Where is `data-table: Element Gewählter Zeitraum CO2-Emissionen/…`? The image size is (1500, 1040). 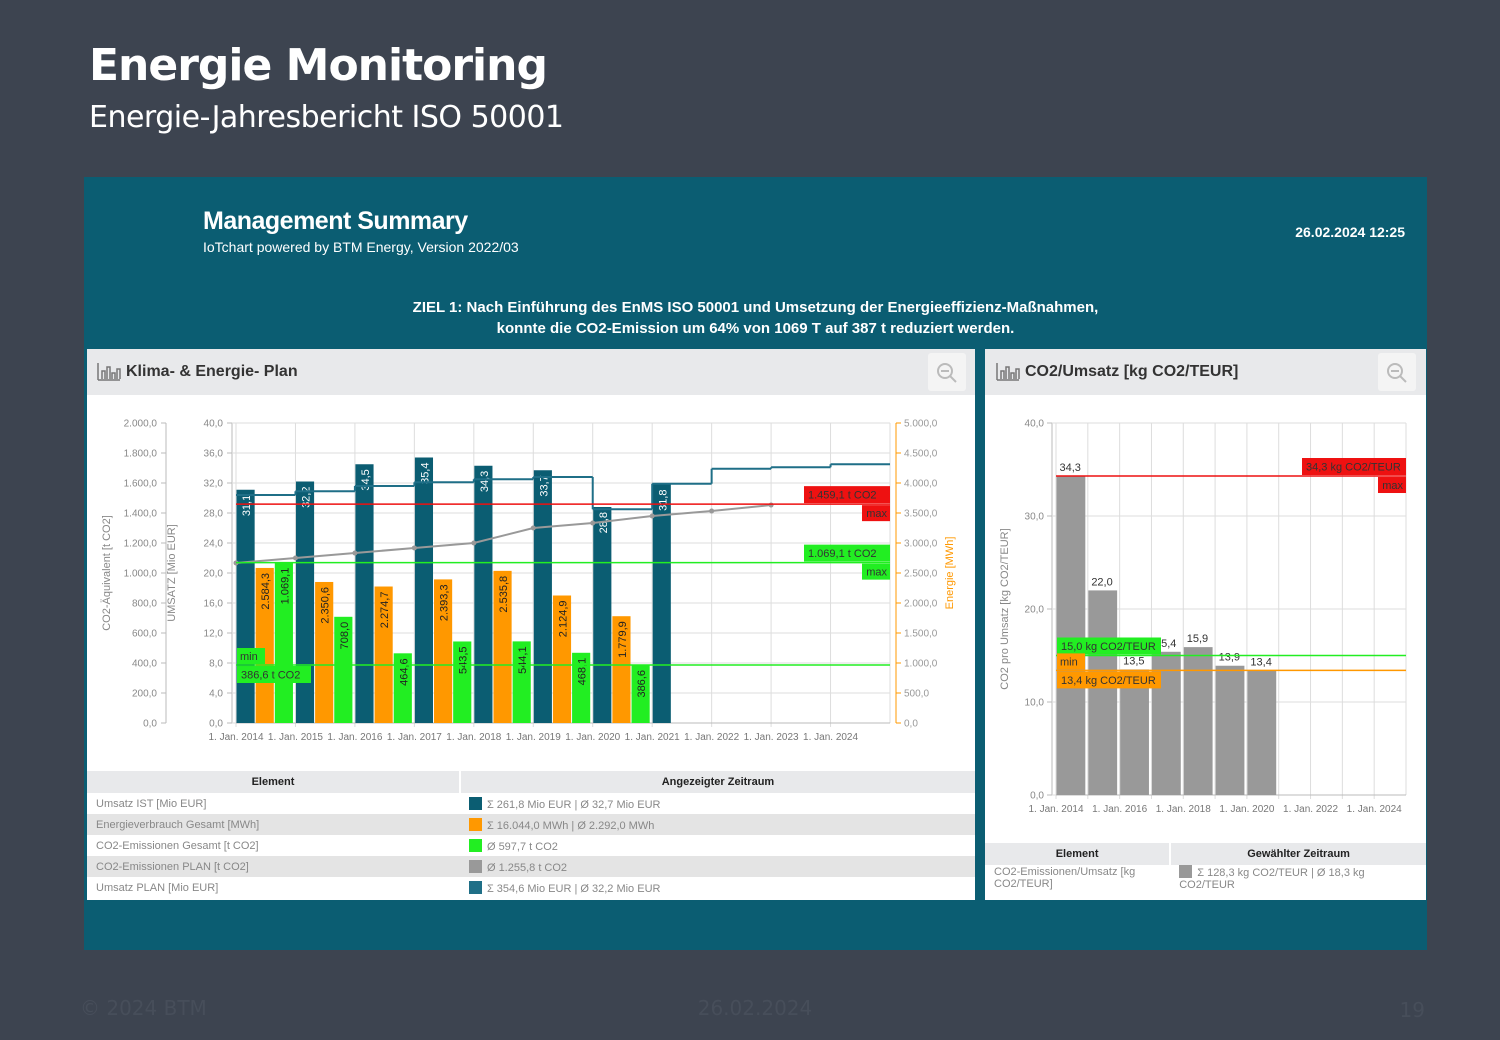 data-table: Element Gewählter Zeitraum CO2-Emissionen/… is located at coordinates (1205, 867).